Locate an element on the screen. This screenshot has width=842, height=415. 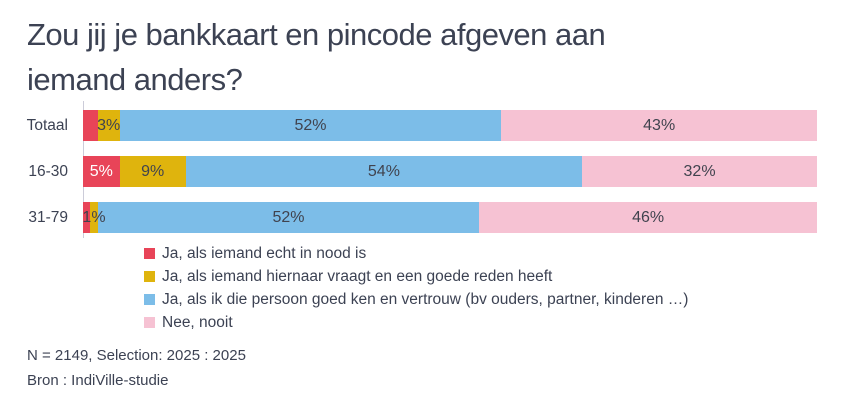
bar-segment-value: 43% is located at coordinates (659, 125).